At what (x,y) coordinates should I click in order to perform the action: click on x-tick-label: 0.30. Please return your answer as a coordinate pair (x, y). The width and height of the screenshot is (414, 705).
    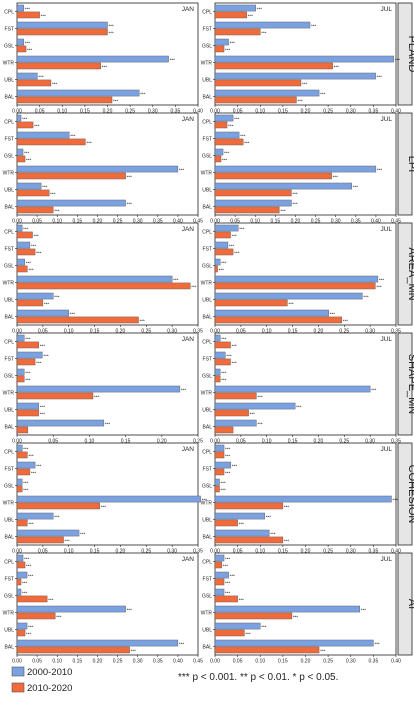
    Looking at the image, I should click on (172, 332).